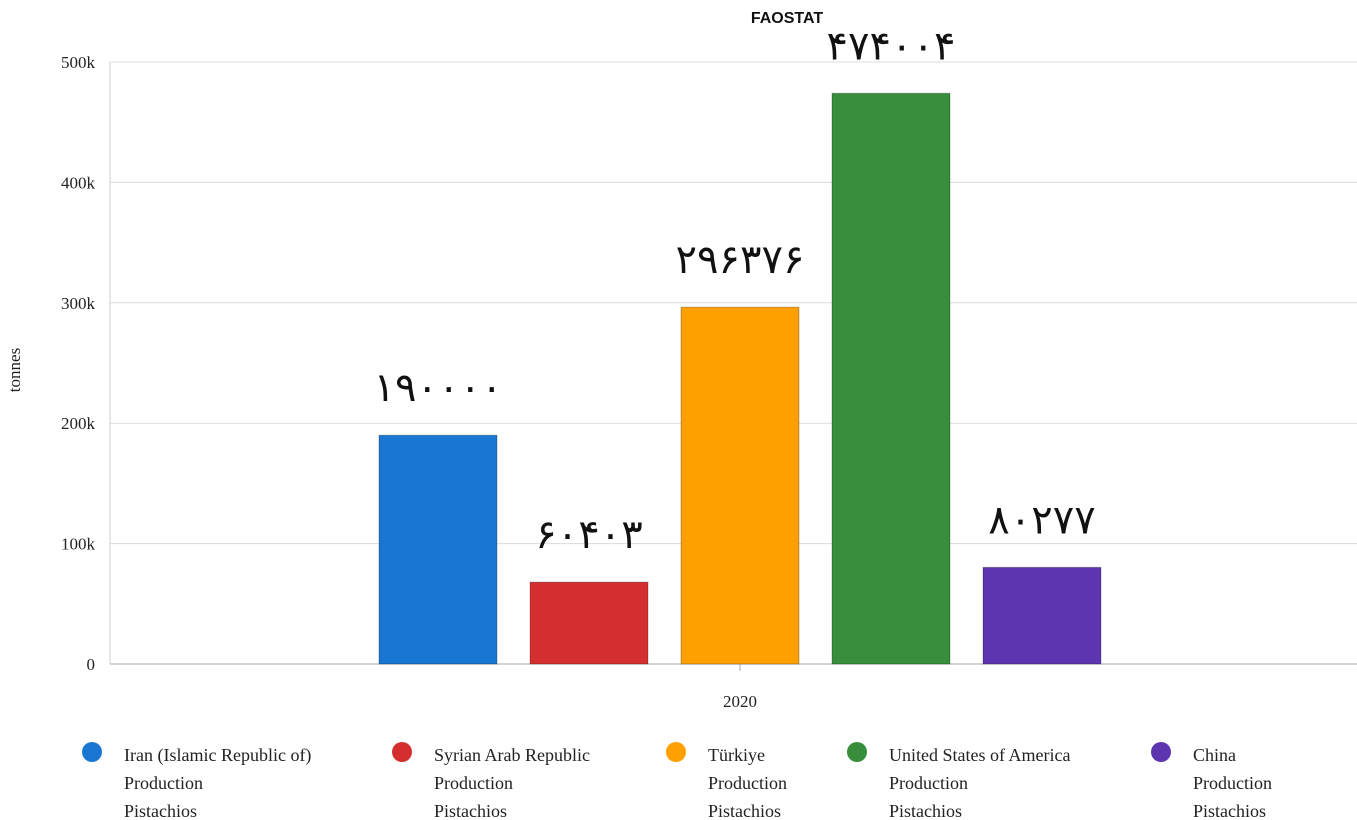 This screenshot has width=1357, height=820. I want to click on y-tick-label: 300k, so click(78, 303).